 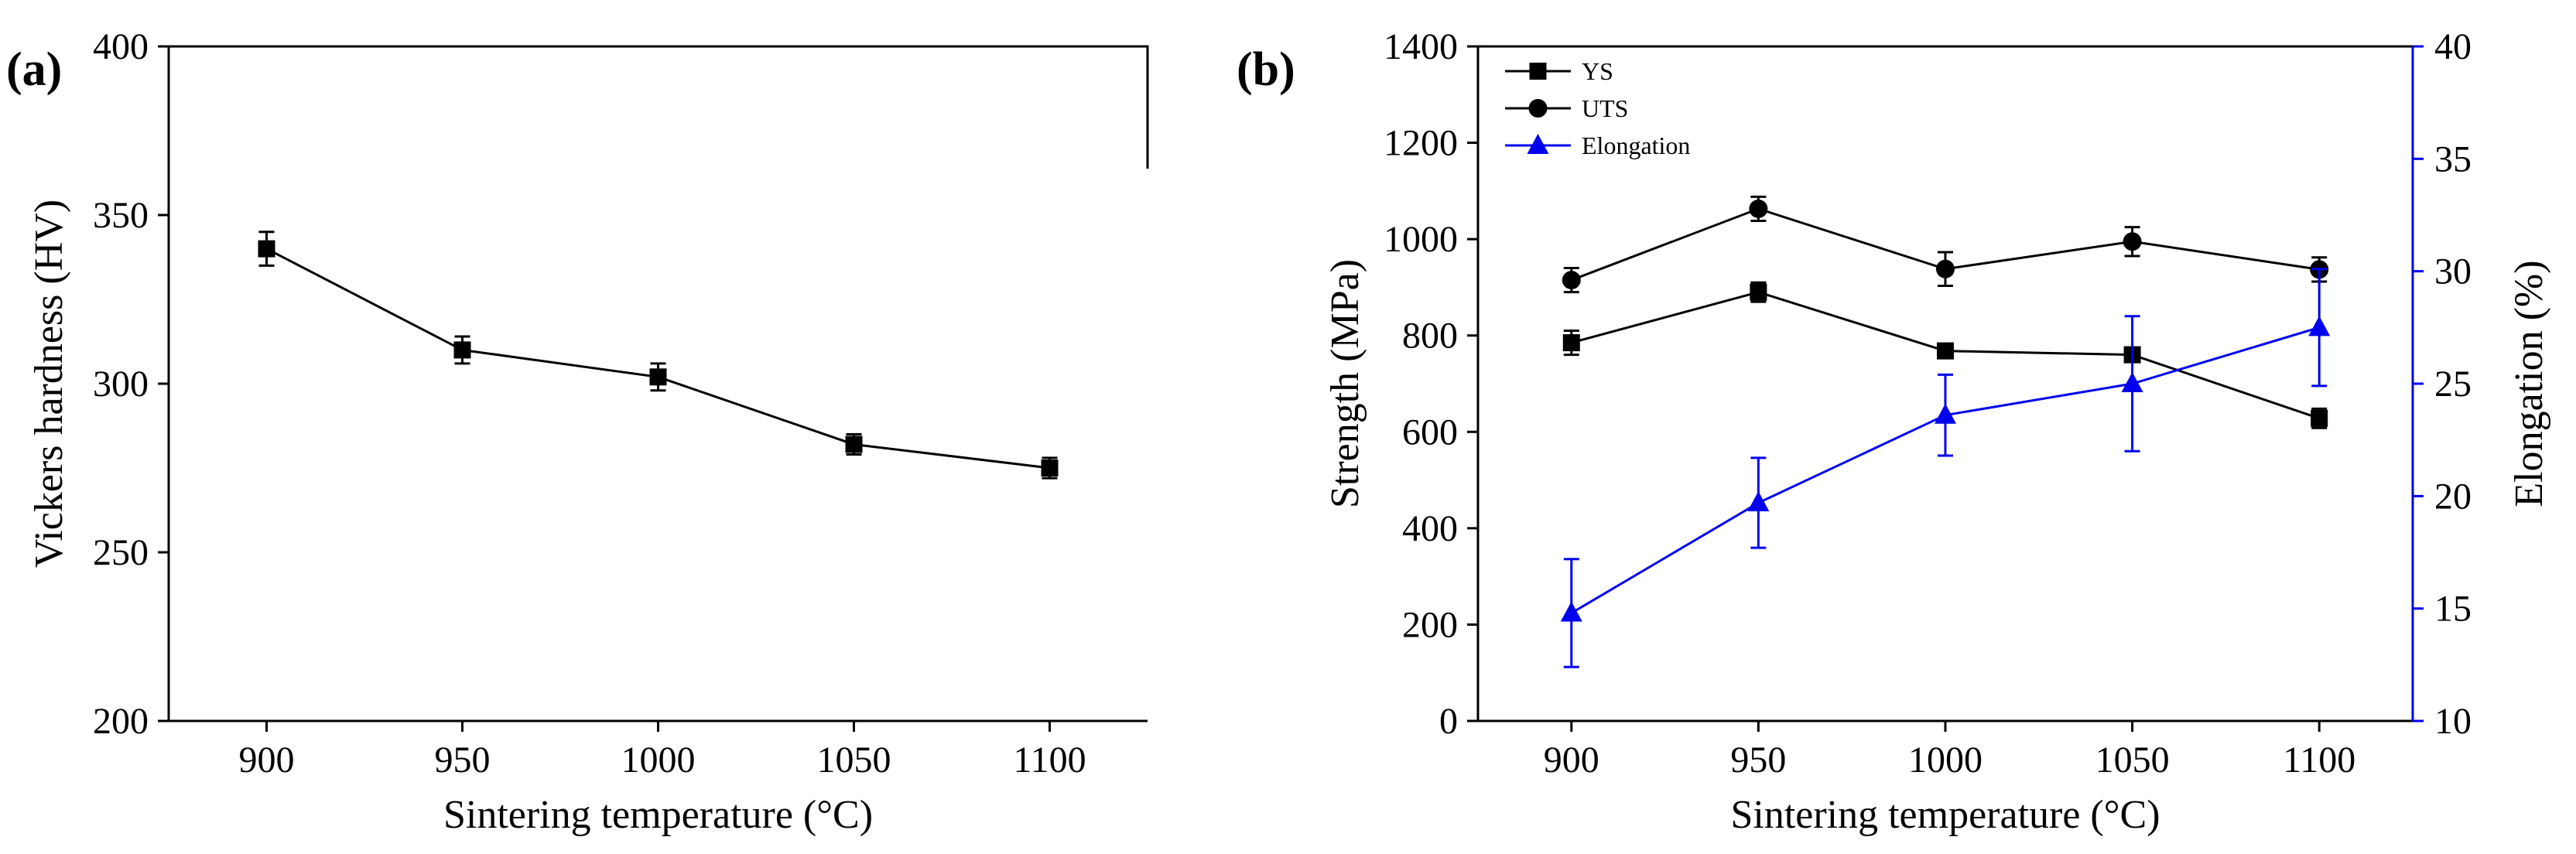 I want to click on y2-tick-label: 20, so click(x=2453, y=497).